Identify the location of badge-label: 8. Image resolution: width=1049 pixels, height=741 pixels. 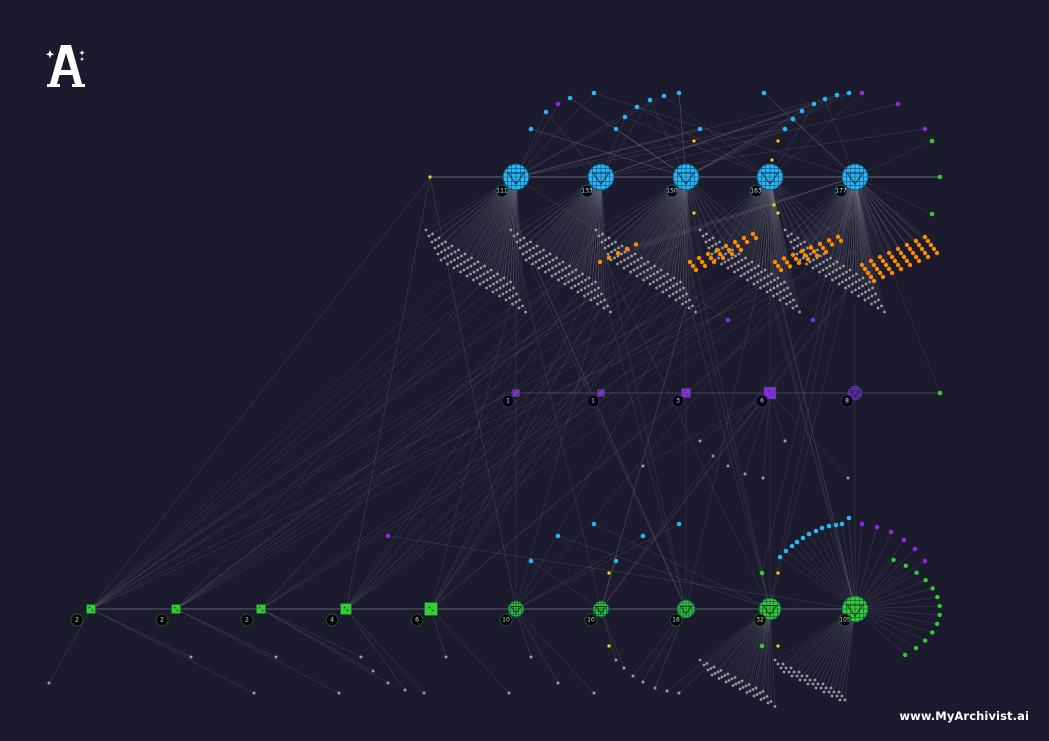
(847, 401).